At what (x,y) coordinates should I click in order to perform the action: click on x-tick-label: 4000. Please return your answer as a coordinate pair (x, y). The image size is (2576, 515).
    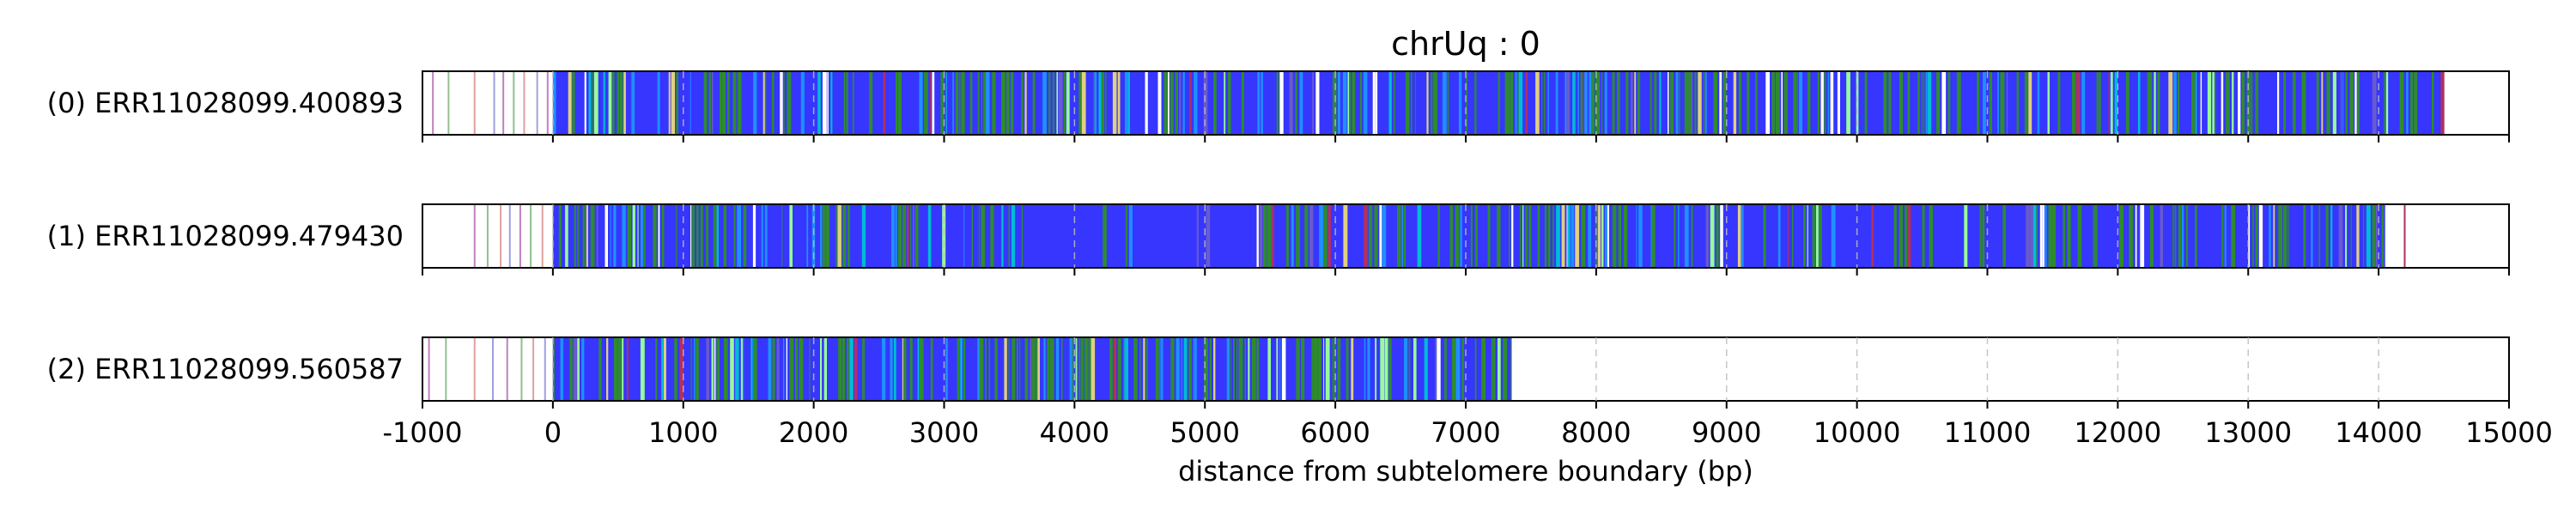
    Looking at the image, I should click on (1074, 432).